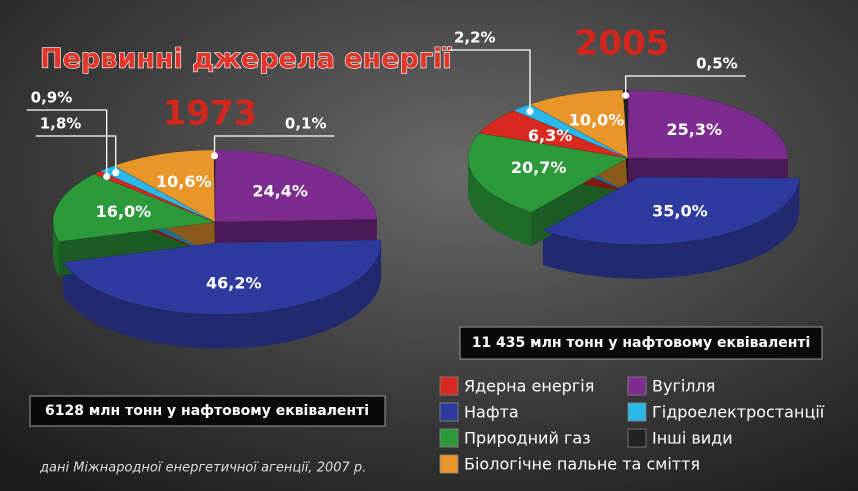 The image size is (858, 491). I want to click on note: 11 435 млн тонн у нафтовому еквіваленті, so click(641, 343).